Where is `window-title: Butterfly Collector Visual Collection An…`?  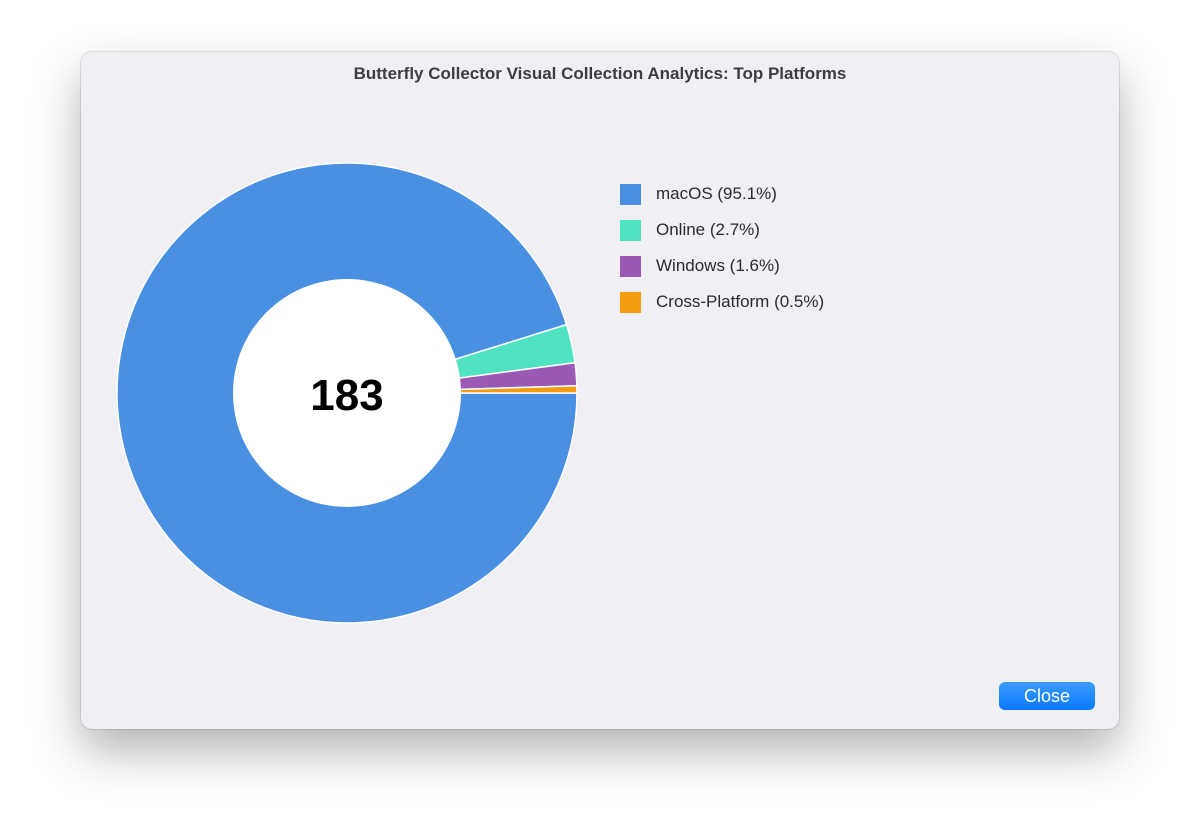
window-title: Butterfly Collector Visual Collection An… is located at coordinates (600, 73).